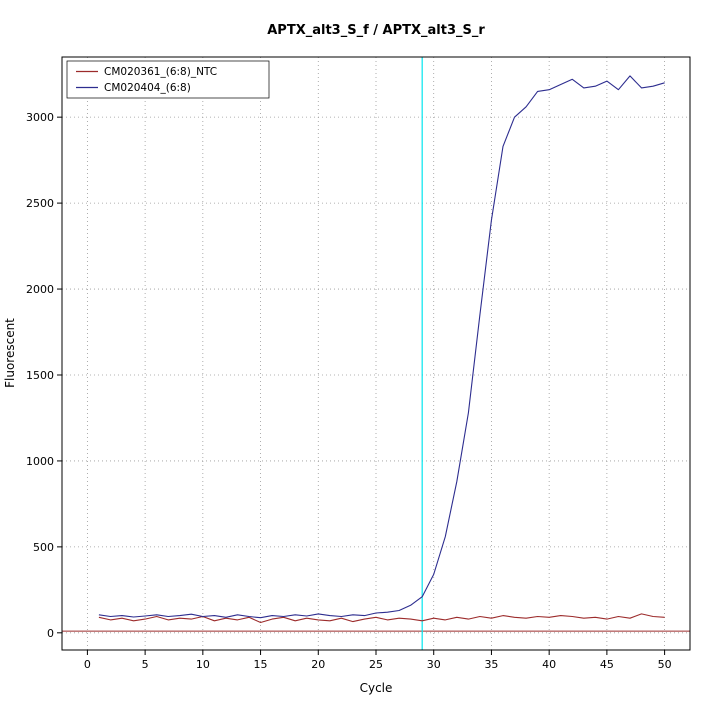 The height and width of the screenshot is (720, 720). I want to click on legend: CM020361_(6:8)_NTC CM020404_(6:8), so click(168, 79).